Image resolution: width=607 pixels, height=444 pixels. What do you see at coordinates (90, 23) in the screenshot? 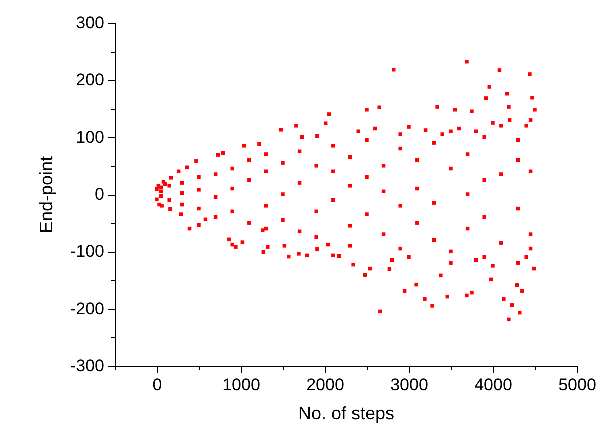
I see `y-tick-label: 300` at bounding box center [90, 23].